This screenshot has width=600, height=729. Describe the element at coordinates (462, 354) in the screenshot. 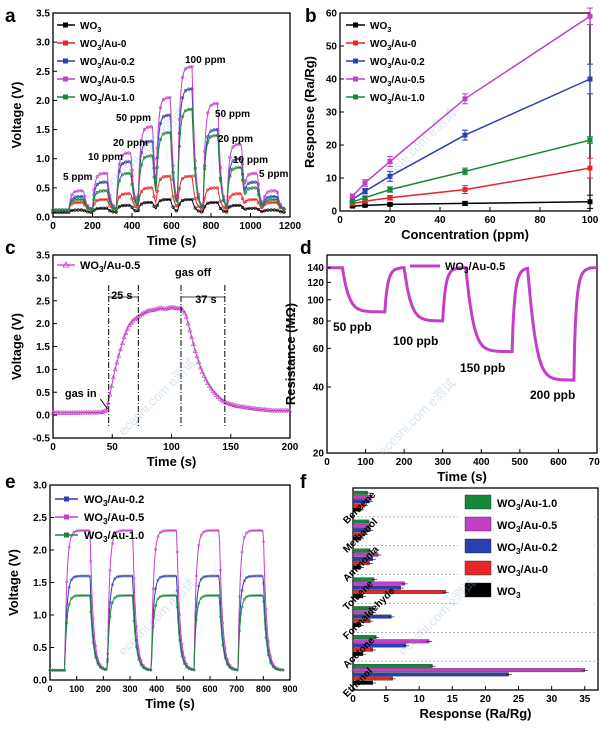

I see `plot-frame` at that location.